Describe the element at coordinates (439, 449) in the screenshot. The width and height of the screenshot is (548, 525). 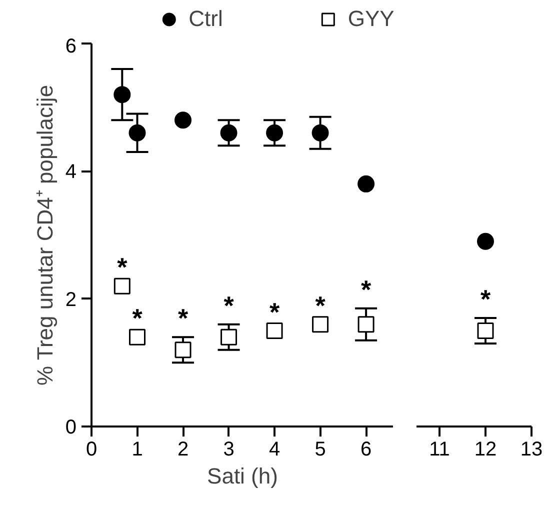
I see `x-tick-label: 11` at that location.